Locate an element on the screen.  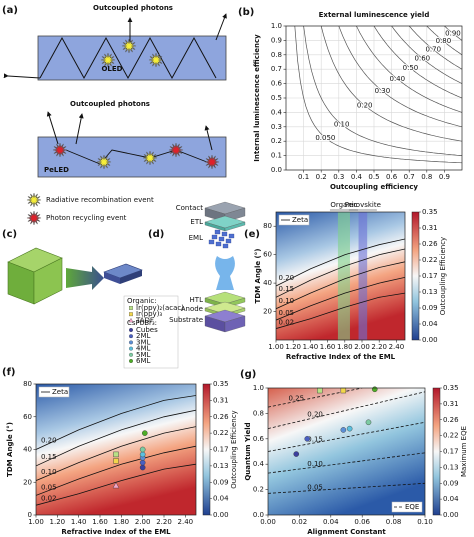
legend-label: Cubes is located at coordinates (147, 330).